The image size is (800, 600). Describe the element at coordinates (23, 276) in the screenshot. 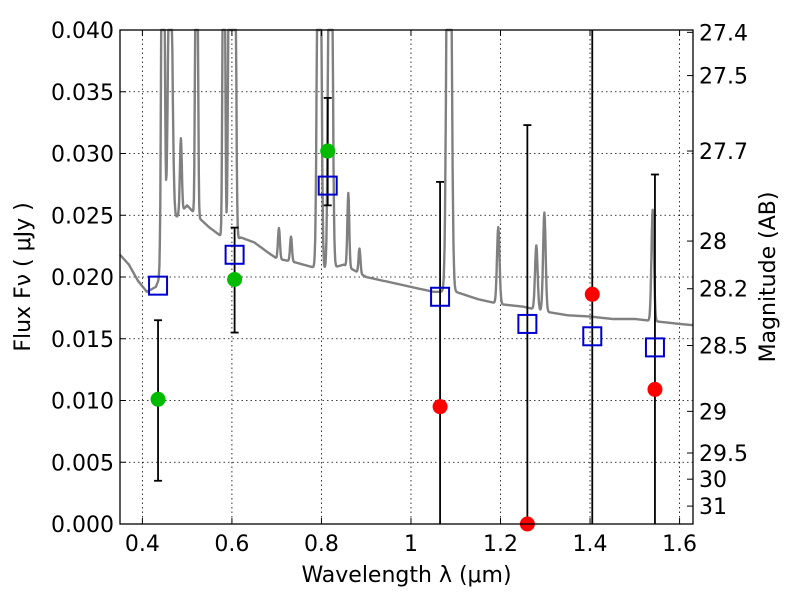

I see `y-axis-label-left: Flux Fν ( μJy )` at that location.